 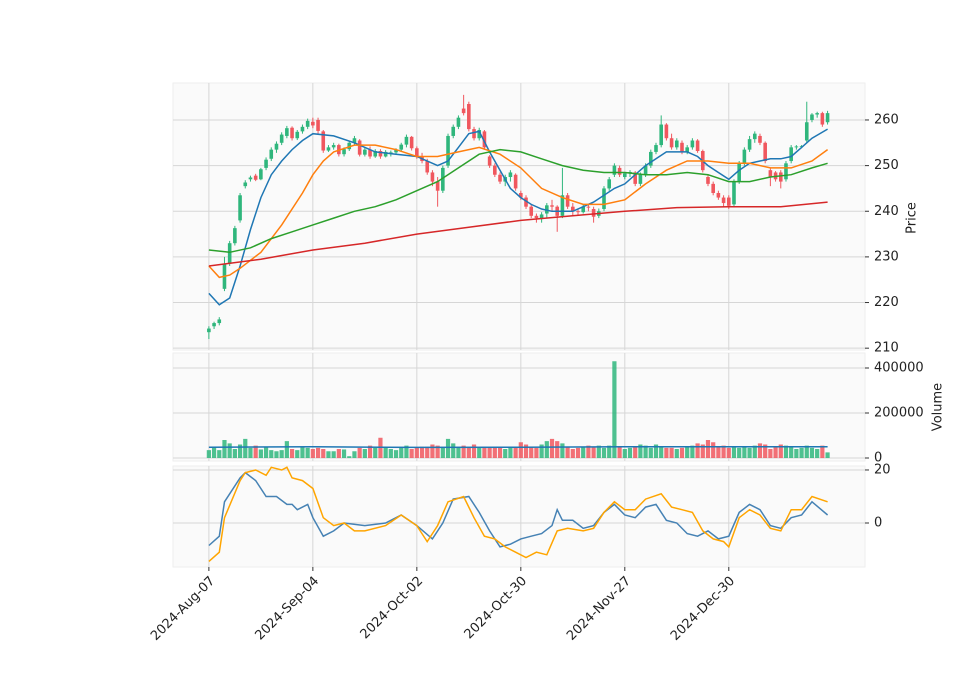 What do you see at coordinates (899, 413) in the screenshot?
I see `y-tick-label: 200000` at bounding box center [899, 413].